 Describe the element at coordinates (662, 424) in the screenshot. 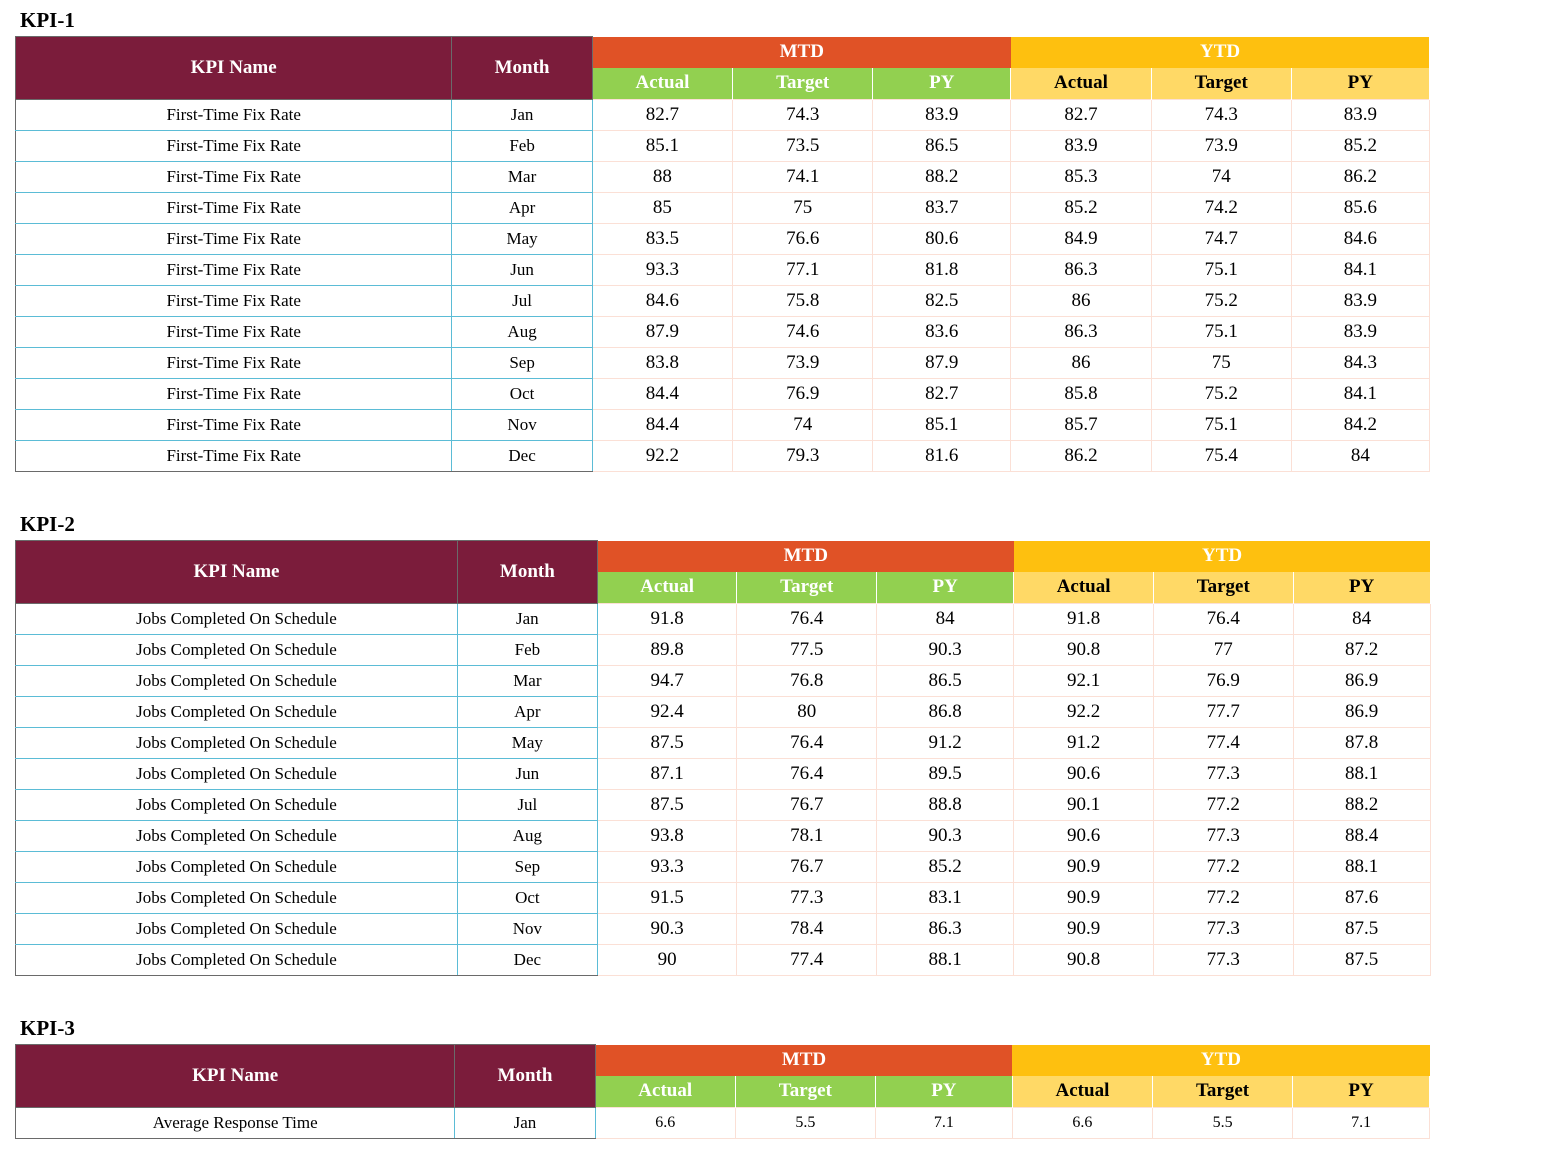

I see `mtd-actual-cell: 84.4` at that location.